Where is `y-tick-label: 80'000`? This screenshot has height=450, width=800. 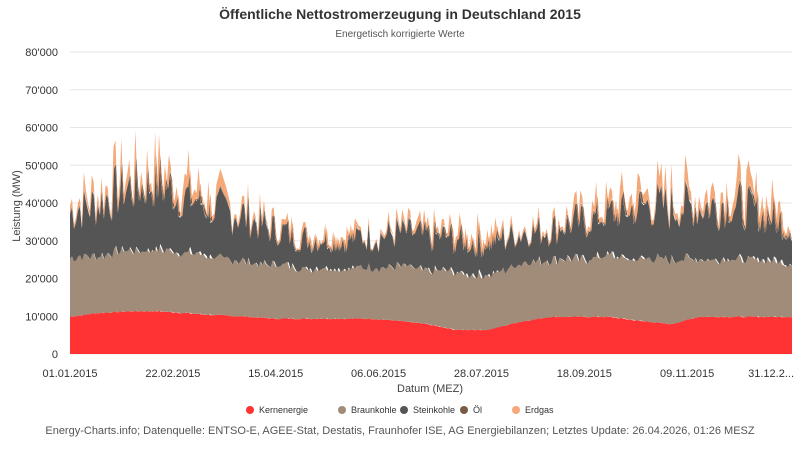 y-tick-label: 80'000 is located at coordinates (41, 53).